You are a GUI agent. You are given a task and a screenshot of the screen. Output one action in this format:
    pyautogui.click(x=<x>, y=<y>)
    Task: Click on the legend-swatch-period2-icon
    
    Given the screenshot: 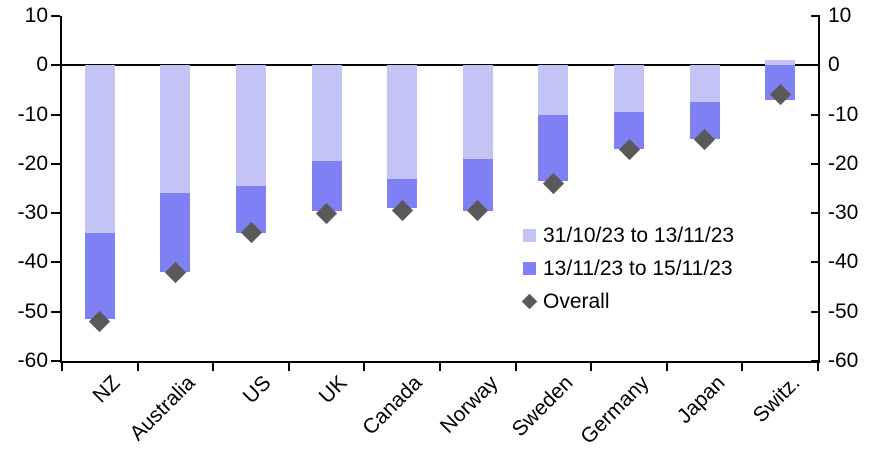 What is the action you would take?
    pyautogui.click(x=529, y=268)
    